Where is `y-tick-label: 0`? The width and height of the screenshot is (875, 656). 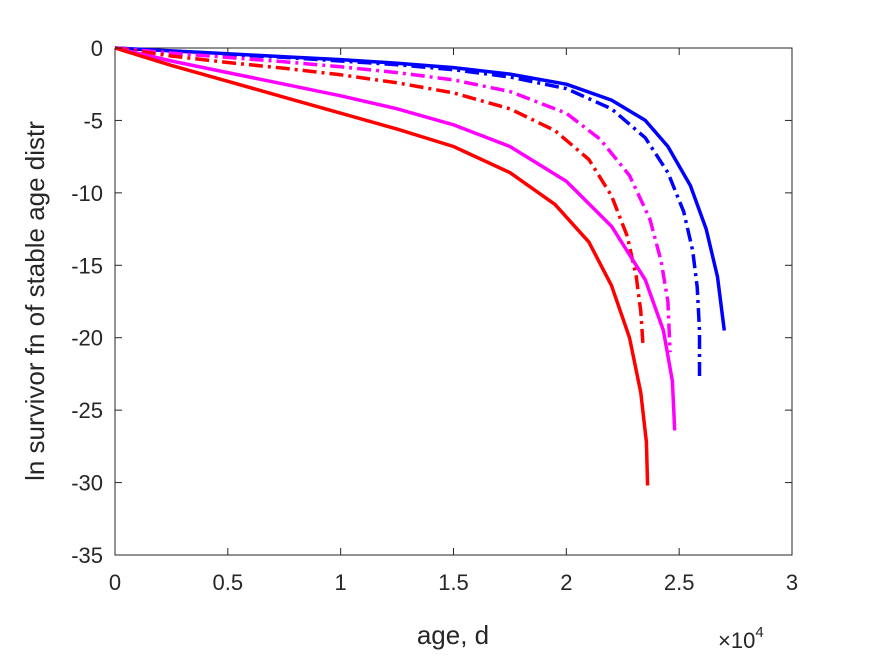
y-tick-label: 0 is located at coordinates (97, 48).